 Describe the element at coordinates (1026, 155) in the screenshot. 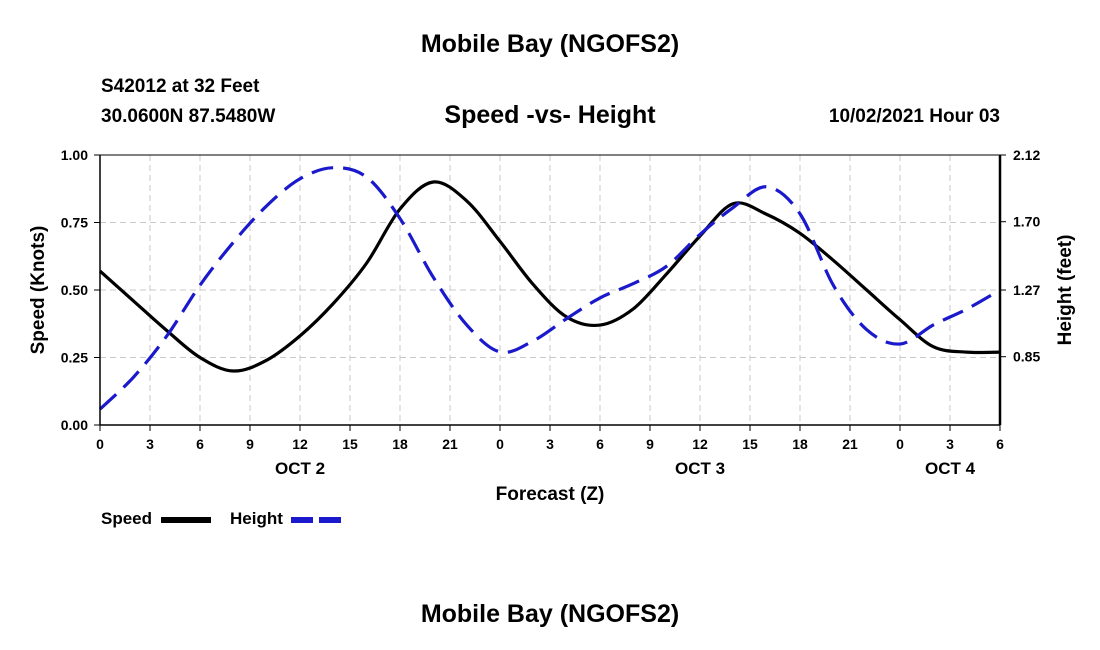

I see `y-tick-label-right: 2.12` at that location.